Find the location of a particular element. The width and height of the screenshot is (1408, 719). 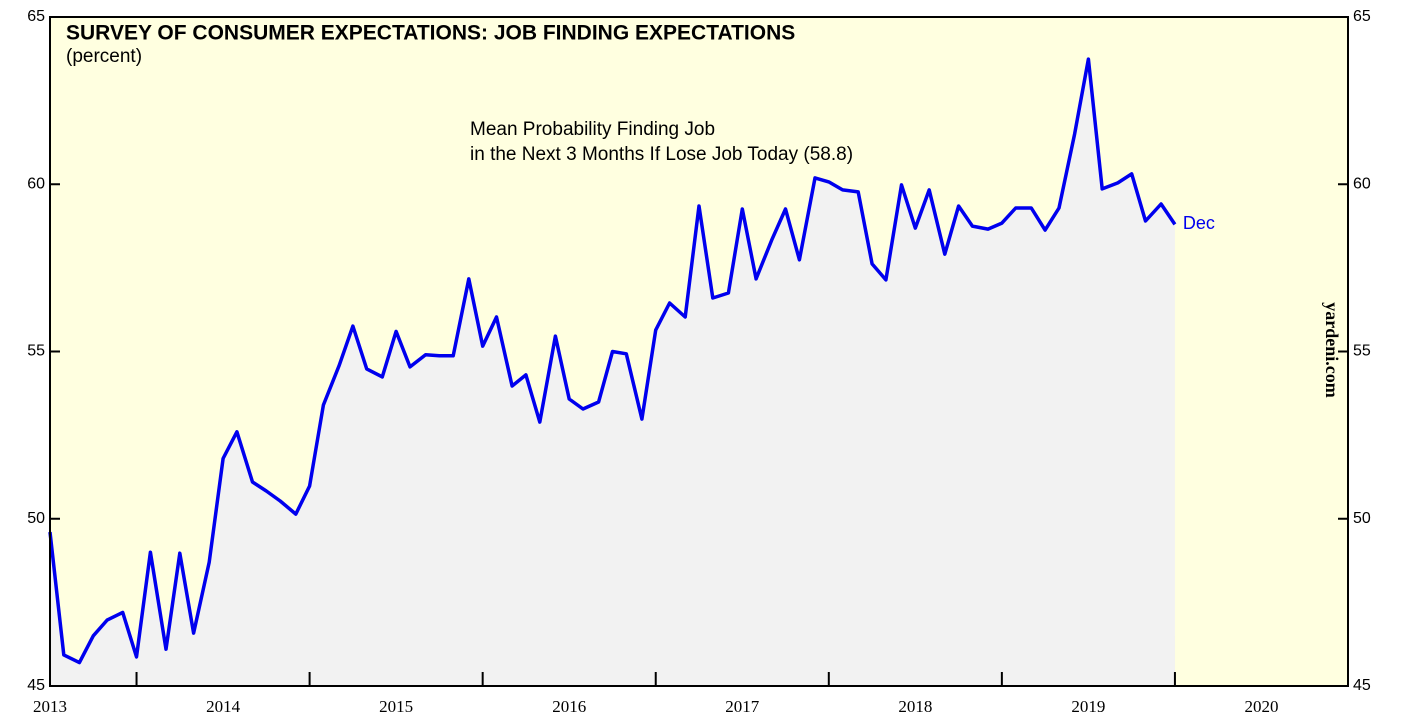

y2-tick-label: 60 is located at coordinates (1362, 183).